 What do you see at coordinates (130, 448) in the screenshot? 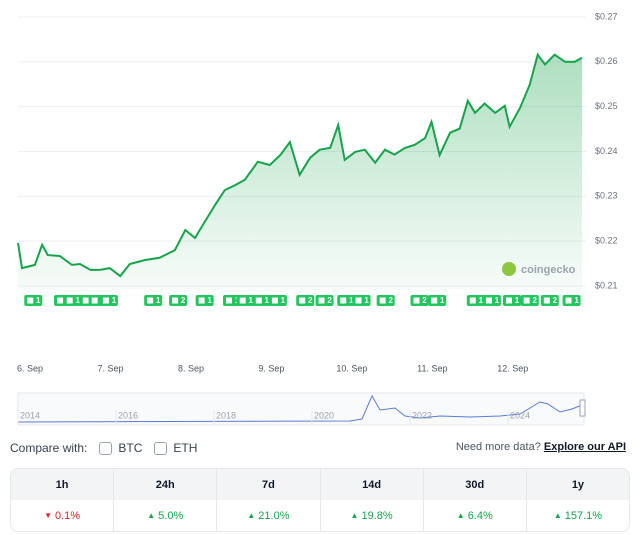
I see `compare-option: BTC` at bounding box center [130, 448].